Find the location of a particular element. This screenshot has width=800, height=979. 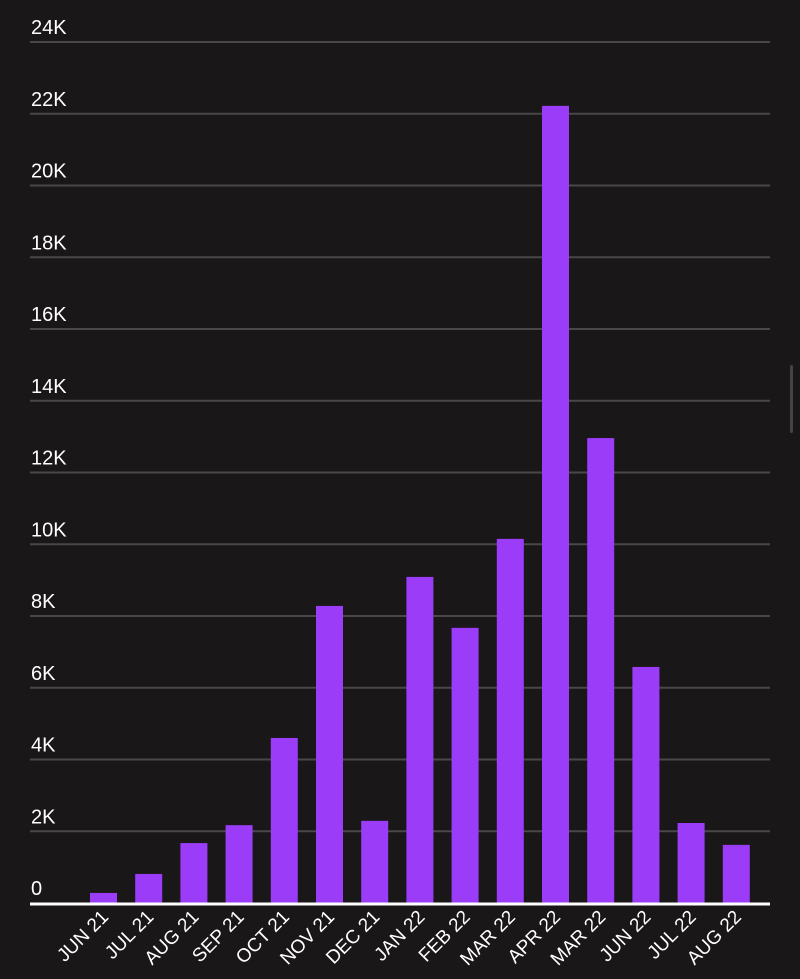

y-tick-label: 16K is located at coordinates (49, 315).